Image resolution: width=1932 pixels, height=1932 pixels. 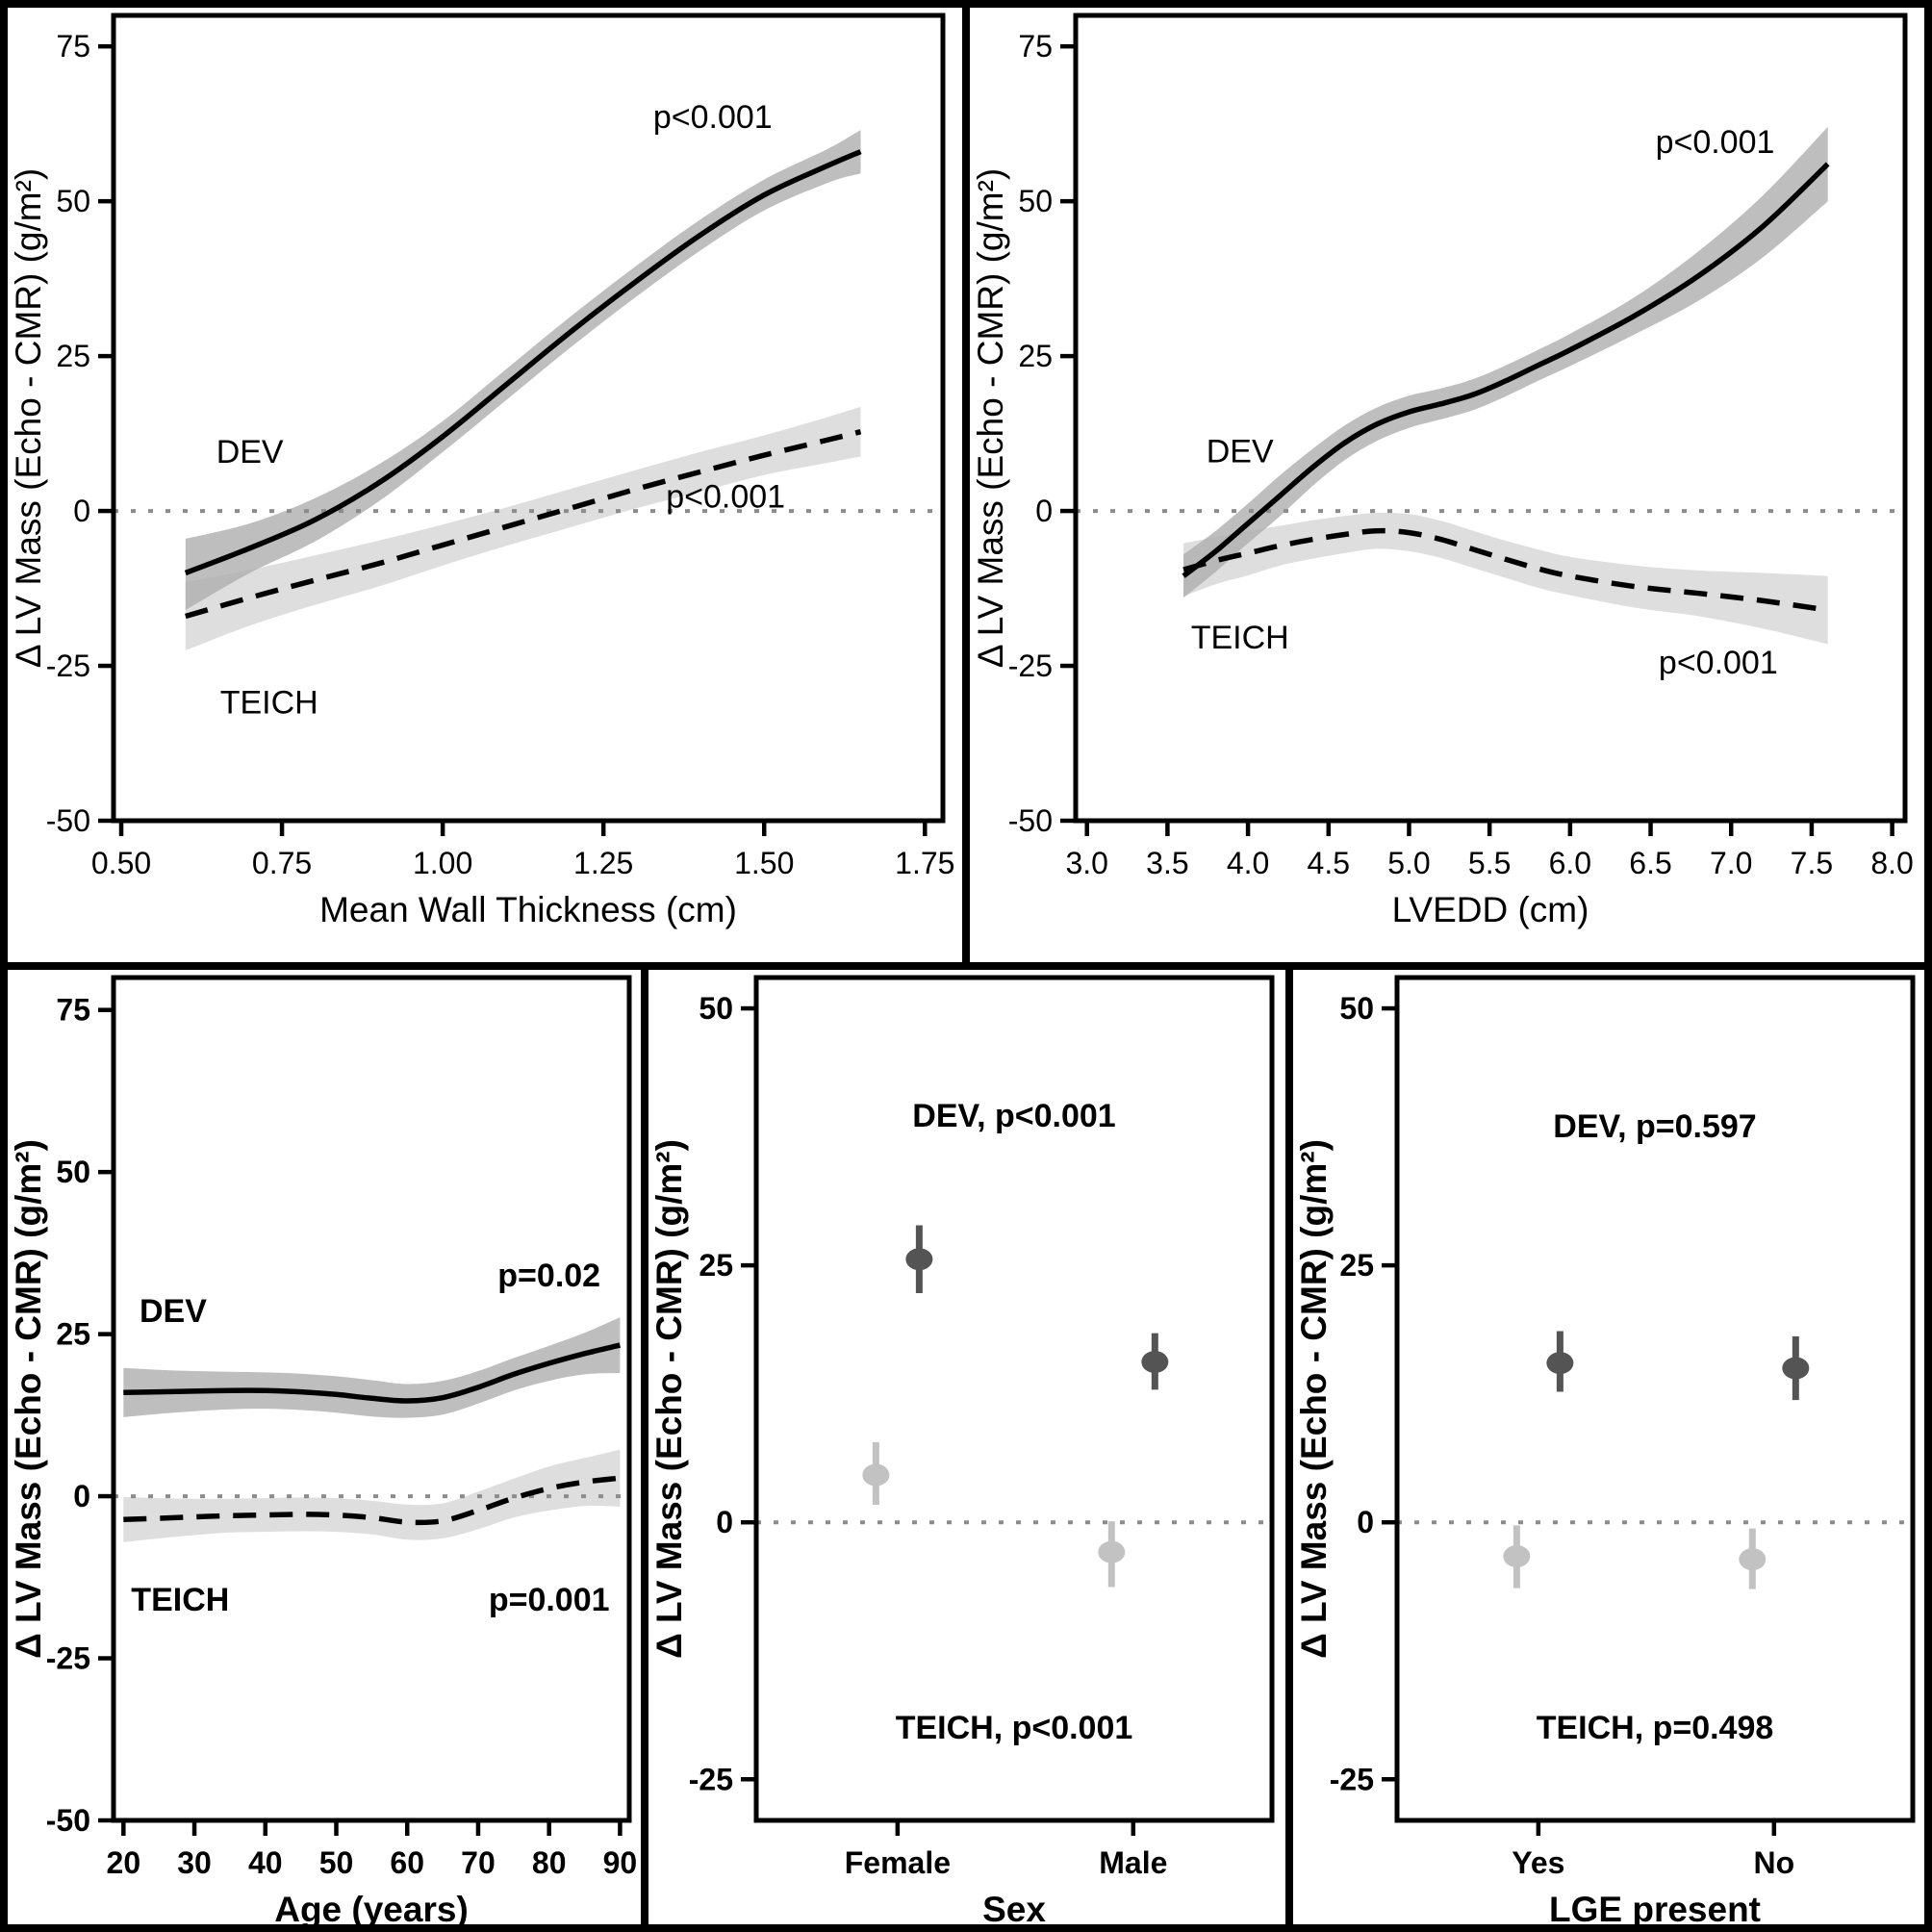 I want to click on x-axis-title: LGE present, so click(x=1655, y=1907).